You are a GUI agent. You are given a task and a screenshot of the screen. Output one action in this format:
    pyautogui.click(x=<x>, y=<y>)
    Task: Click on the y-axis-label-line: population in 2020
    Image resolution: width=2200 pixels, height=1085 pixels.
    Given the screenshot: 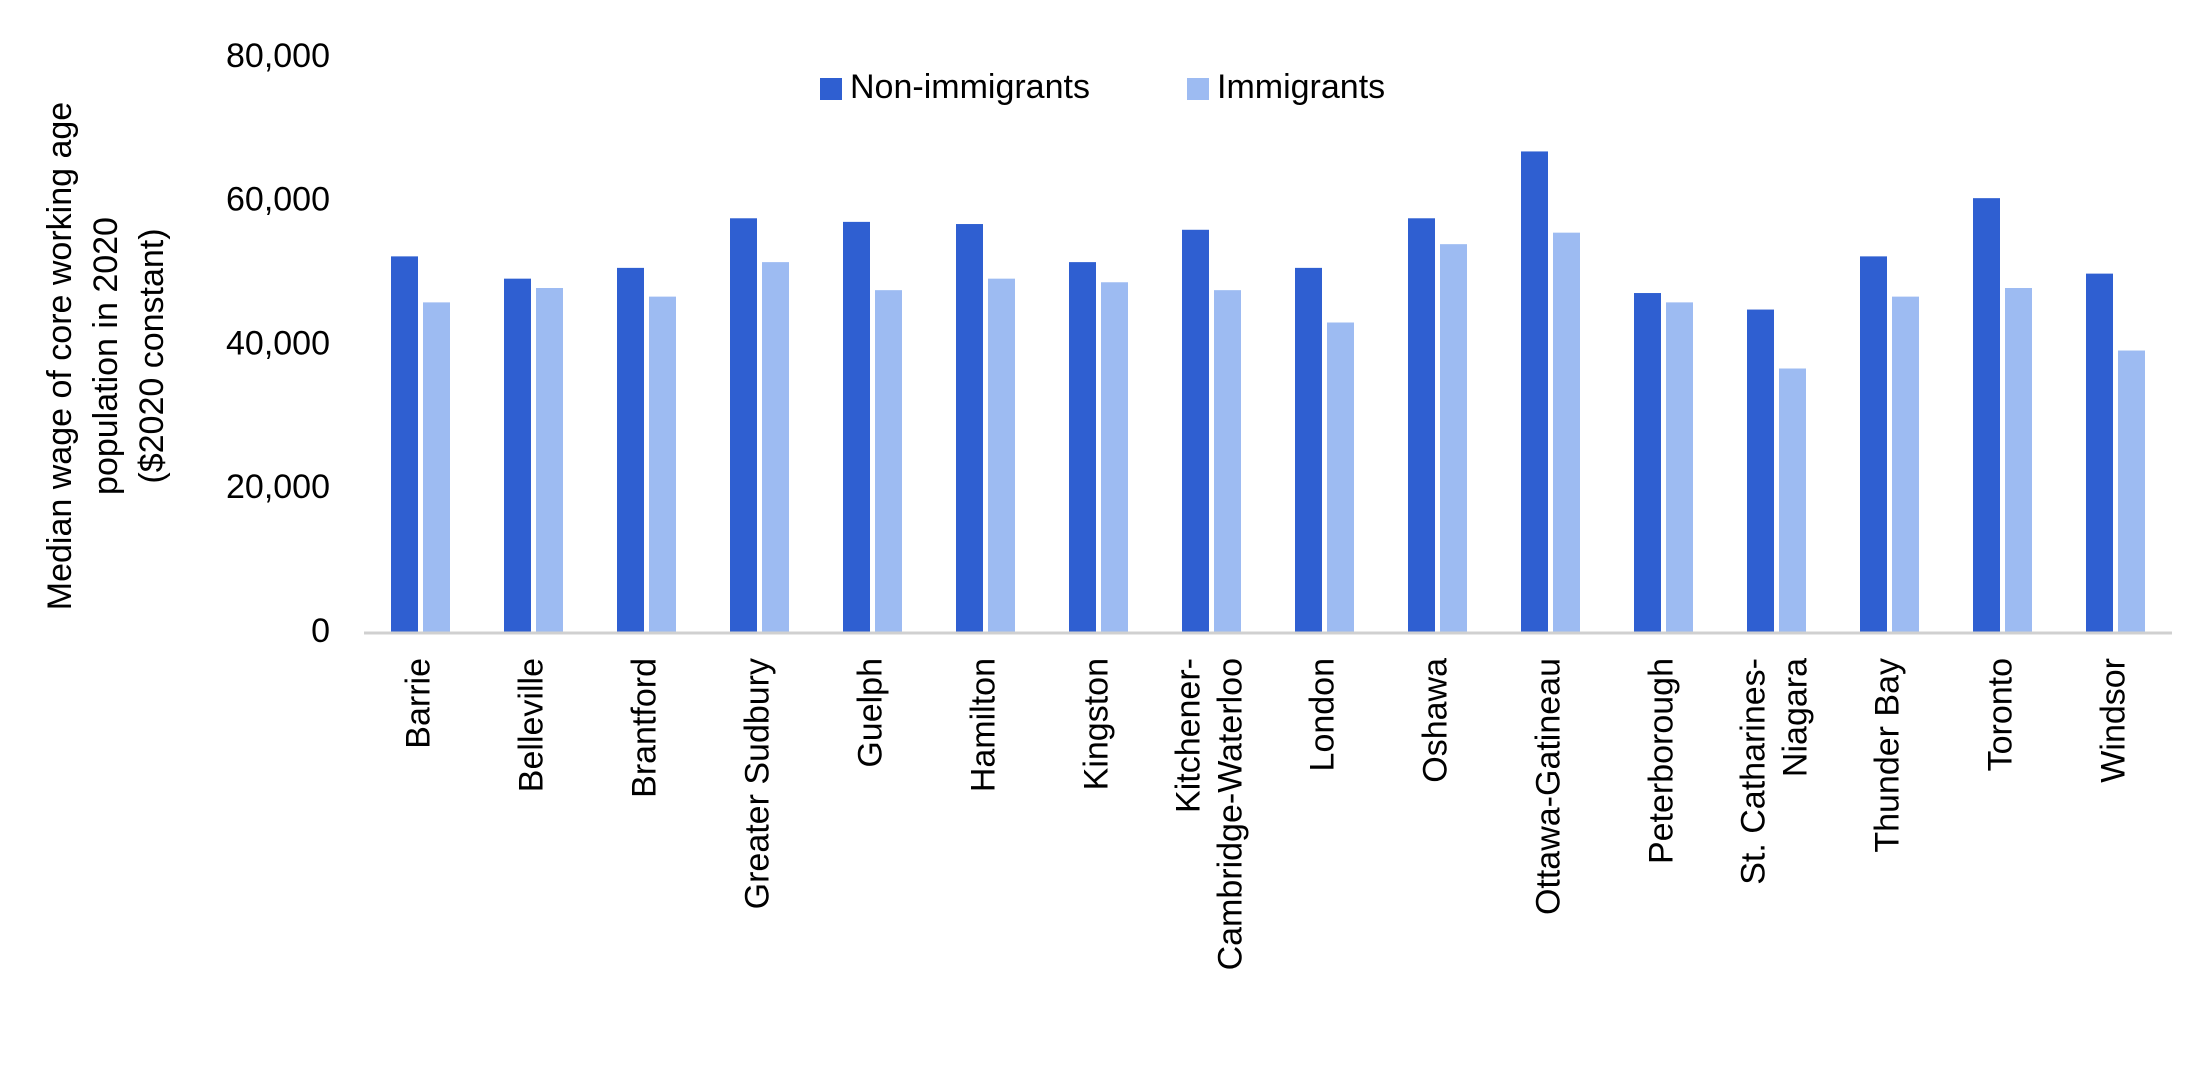 What is the action you would take?
    pyautogui.click(x=106, y=356)
    